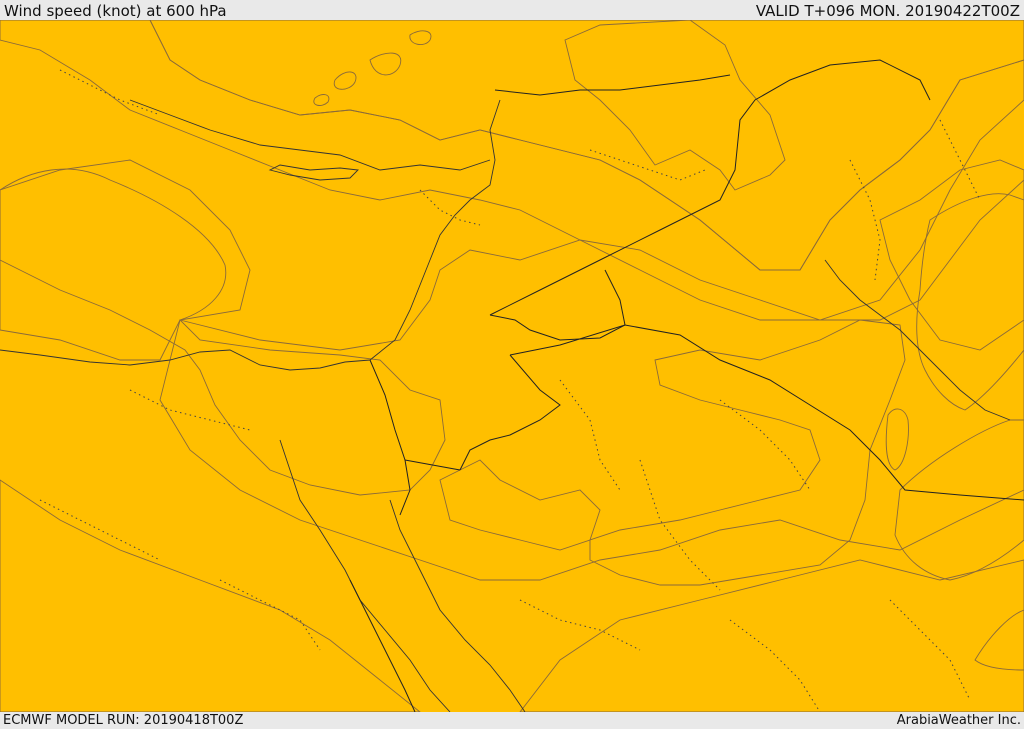  I want to click on very-high-wind-zone-southeast, so click(959, 500).